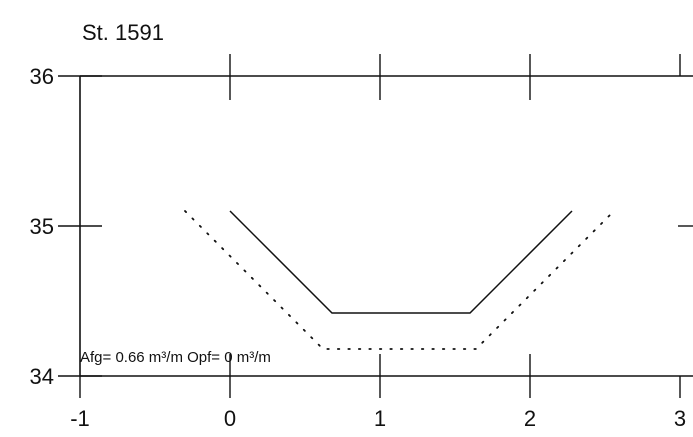 The width and height of the screenshot is (693, 437). Describe the element at coordinates (530, 418) in the screenshot. I see `x-tick-label: 2` at that location.